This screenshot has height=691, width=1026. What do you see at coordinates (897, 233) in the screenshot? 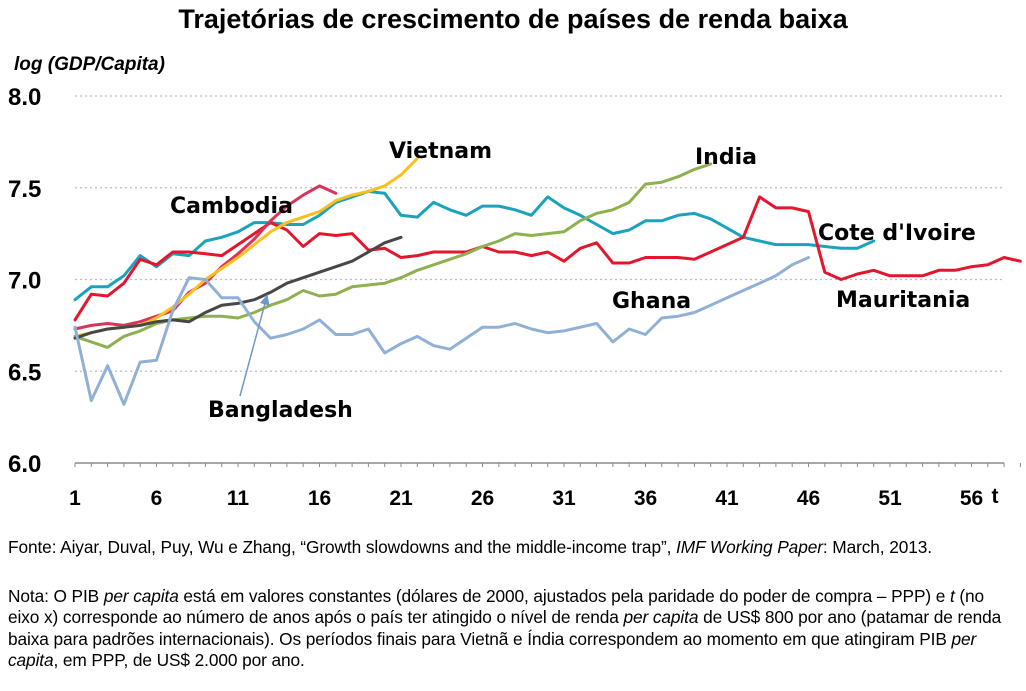
I see `label-cote-d-ivoire: Cote d'Ivoire` at bounding box center [897, 233].